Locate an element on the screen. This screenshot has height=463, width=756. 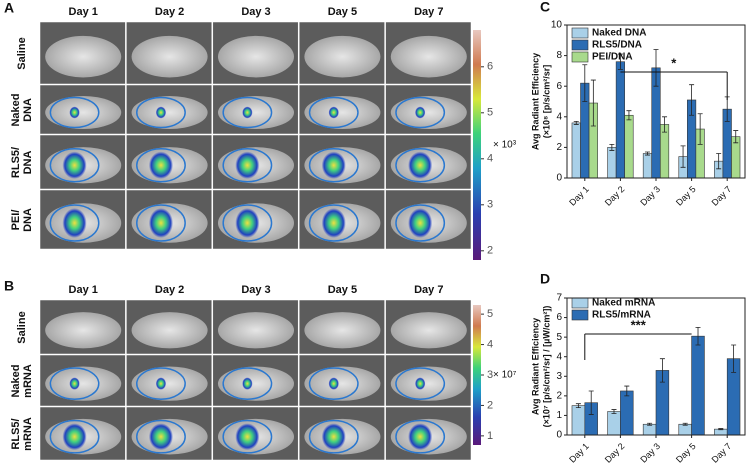
colorbar-unit: × 10⁷ is located at coordinates (505, 375).